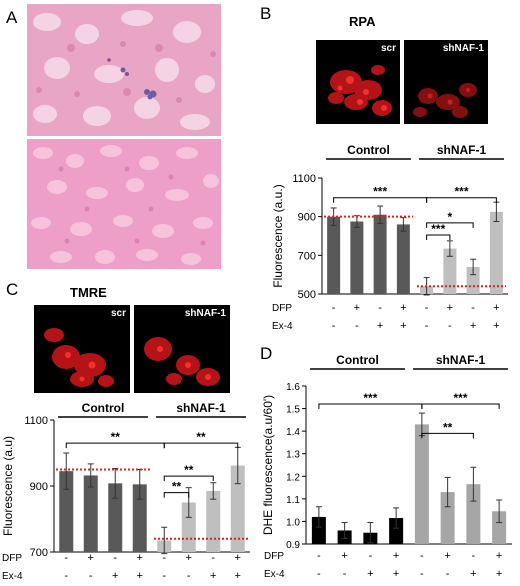 This screenshot has width=520, height=586. Describe the element at coordinates (293, 432) in the screenshot. I see `y-tick-label: 1.4` at that location.